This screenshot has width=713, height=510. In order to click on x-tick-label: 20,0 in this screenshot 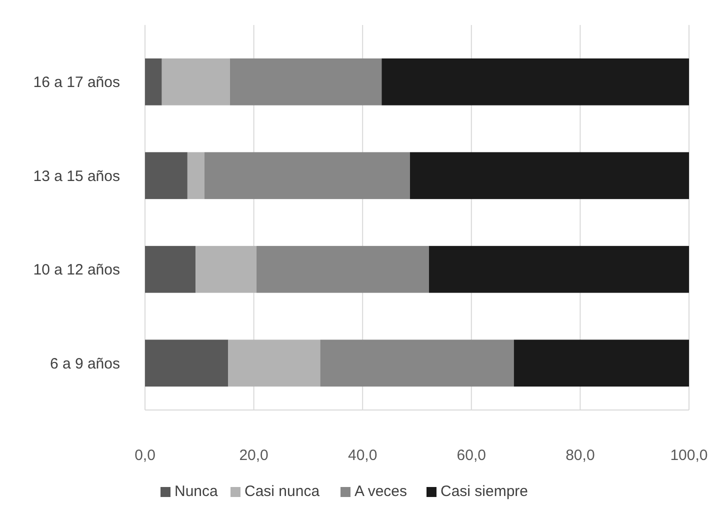, I will do `click(253, 455)`.